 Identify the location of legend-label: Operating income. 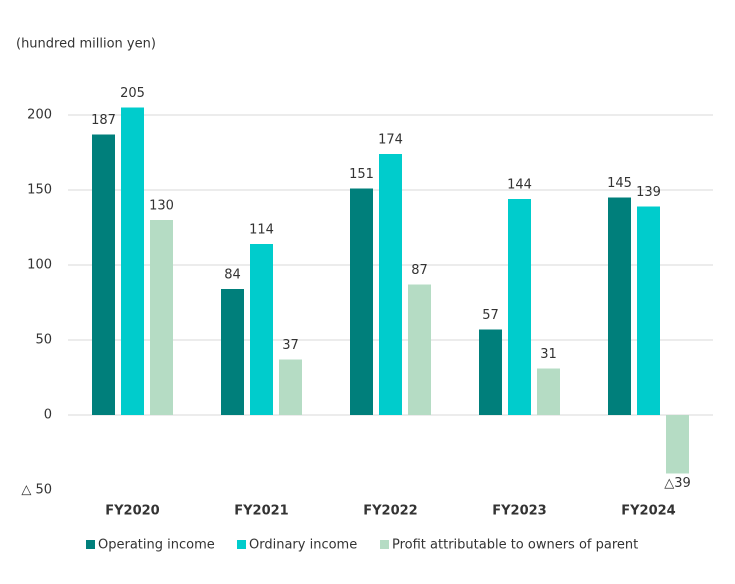
(156, 545).